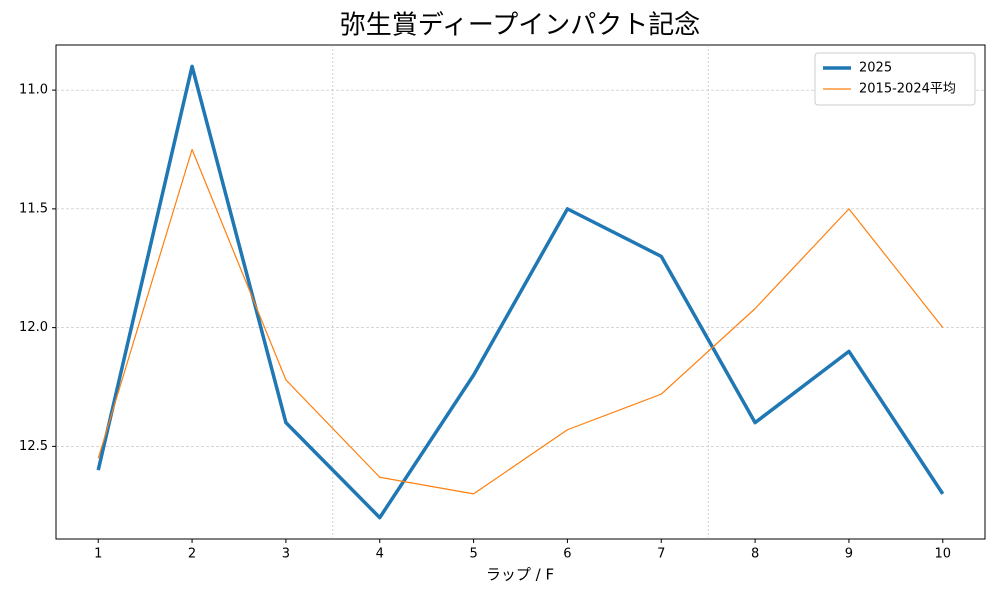 The width and height of the screenshot is (1000, 600). I want to click on legend-label: 2015-2024平均, so click(907, 89).